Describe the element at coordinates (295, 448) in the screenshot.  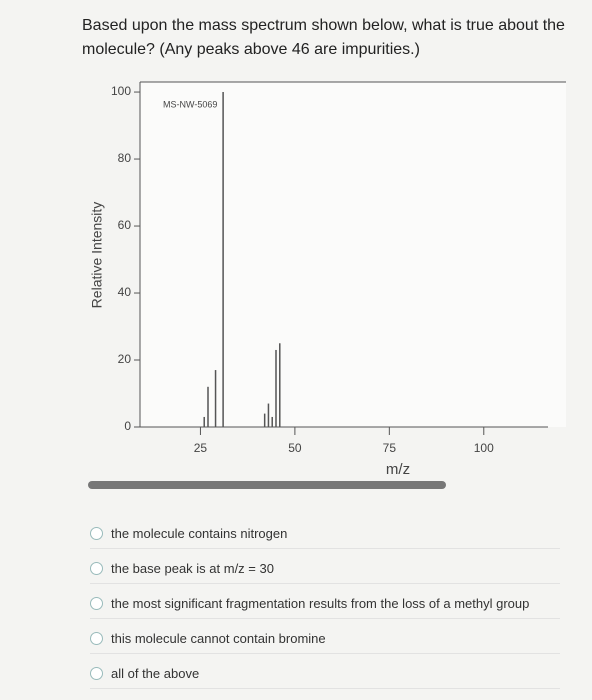
I see `x-tick-label: 50` at that location.